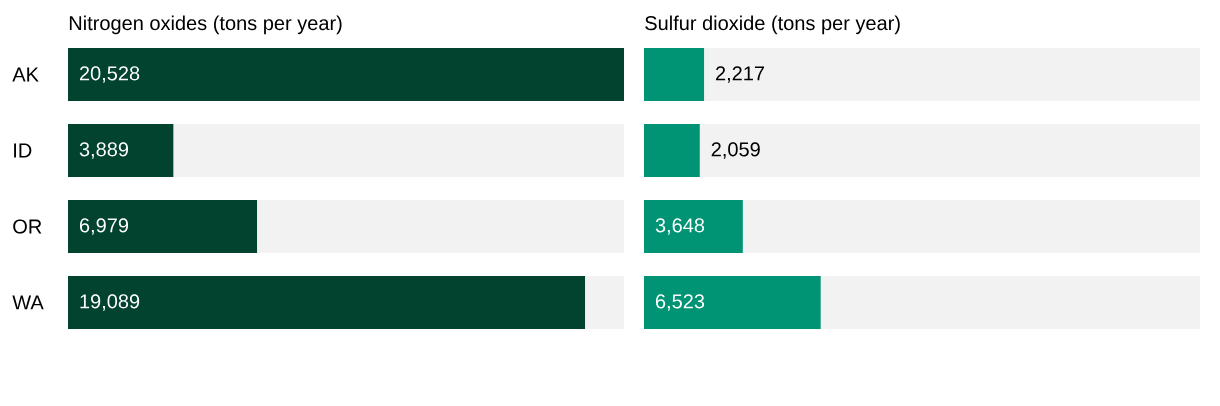 The width and height of the screenshot is (1220, 406). I want to click on chart-title: Nitrogen oxides (tons per year), so click(205, 25).